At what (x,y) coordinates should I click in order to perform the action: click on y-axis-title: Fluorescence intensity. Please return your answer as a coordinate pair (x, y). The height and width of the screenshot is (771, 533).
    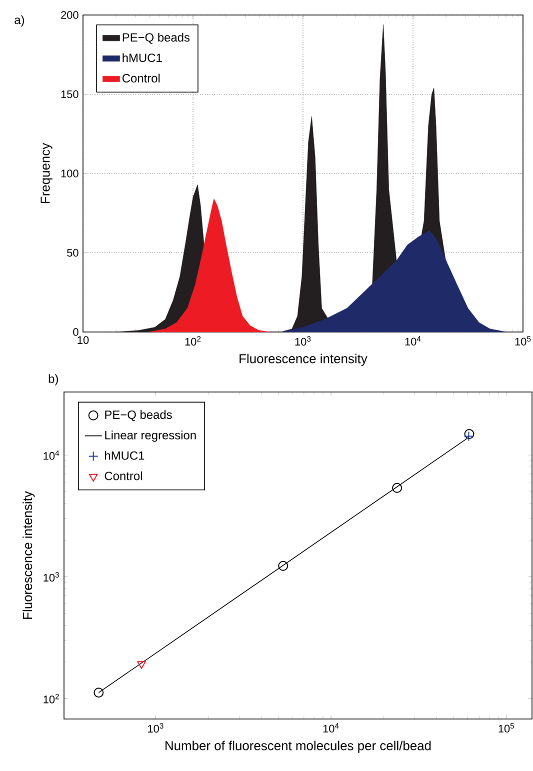
    Looking at the image, I should click on (28, 555).